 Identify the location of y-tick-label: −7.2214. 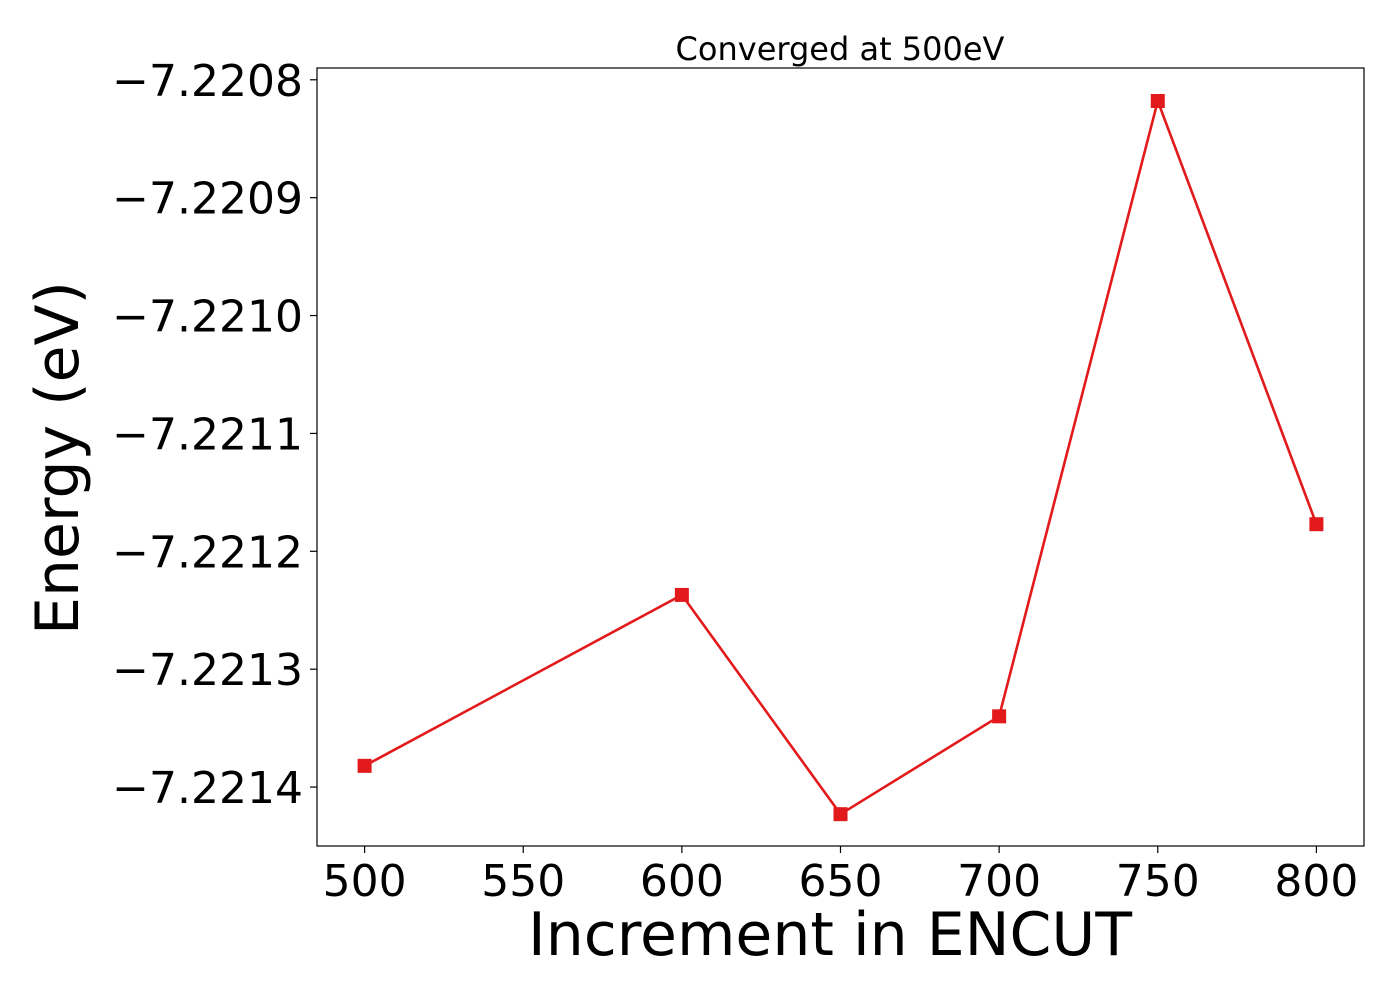
(207, 788).